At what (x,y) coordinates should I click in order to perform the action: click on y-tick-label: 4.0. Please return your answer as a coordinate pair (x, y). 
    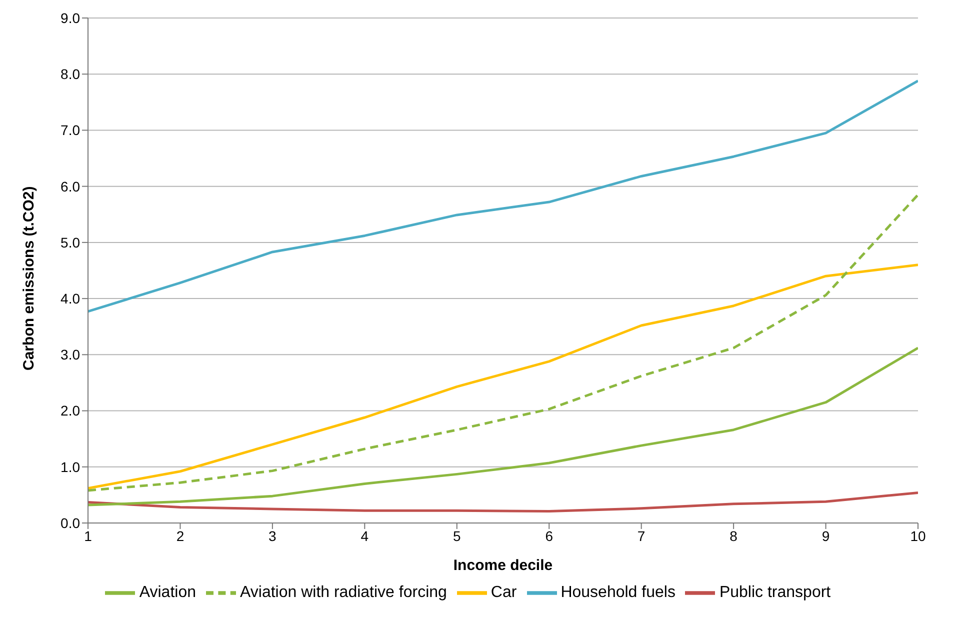
    Looking at the image, I should click on (70, 298).